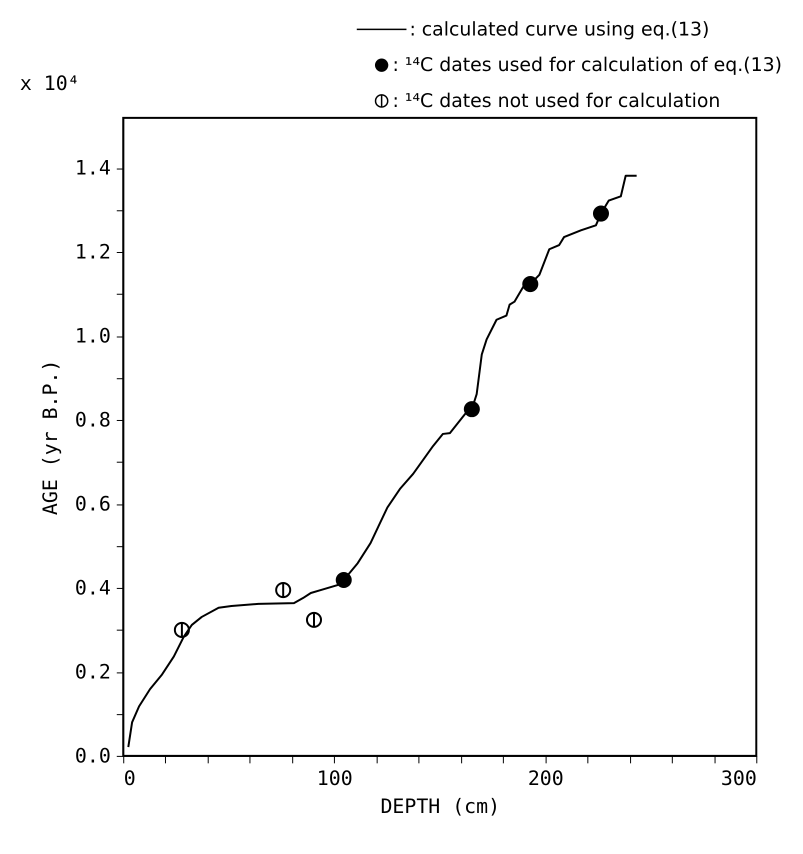 This screenshot has width=803, height=854. I want to click on text: x 10⁴, so click(50, 84).